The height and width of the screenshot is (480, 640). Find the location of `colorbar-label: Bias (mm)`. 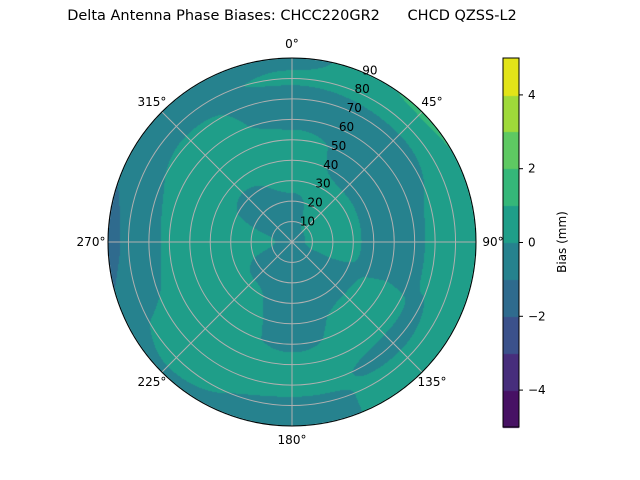

colorbar-label: Bias (mm) is located at coordinates (562, 242).